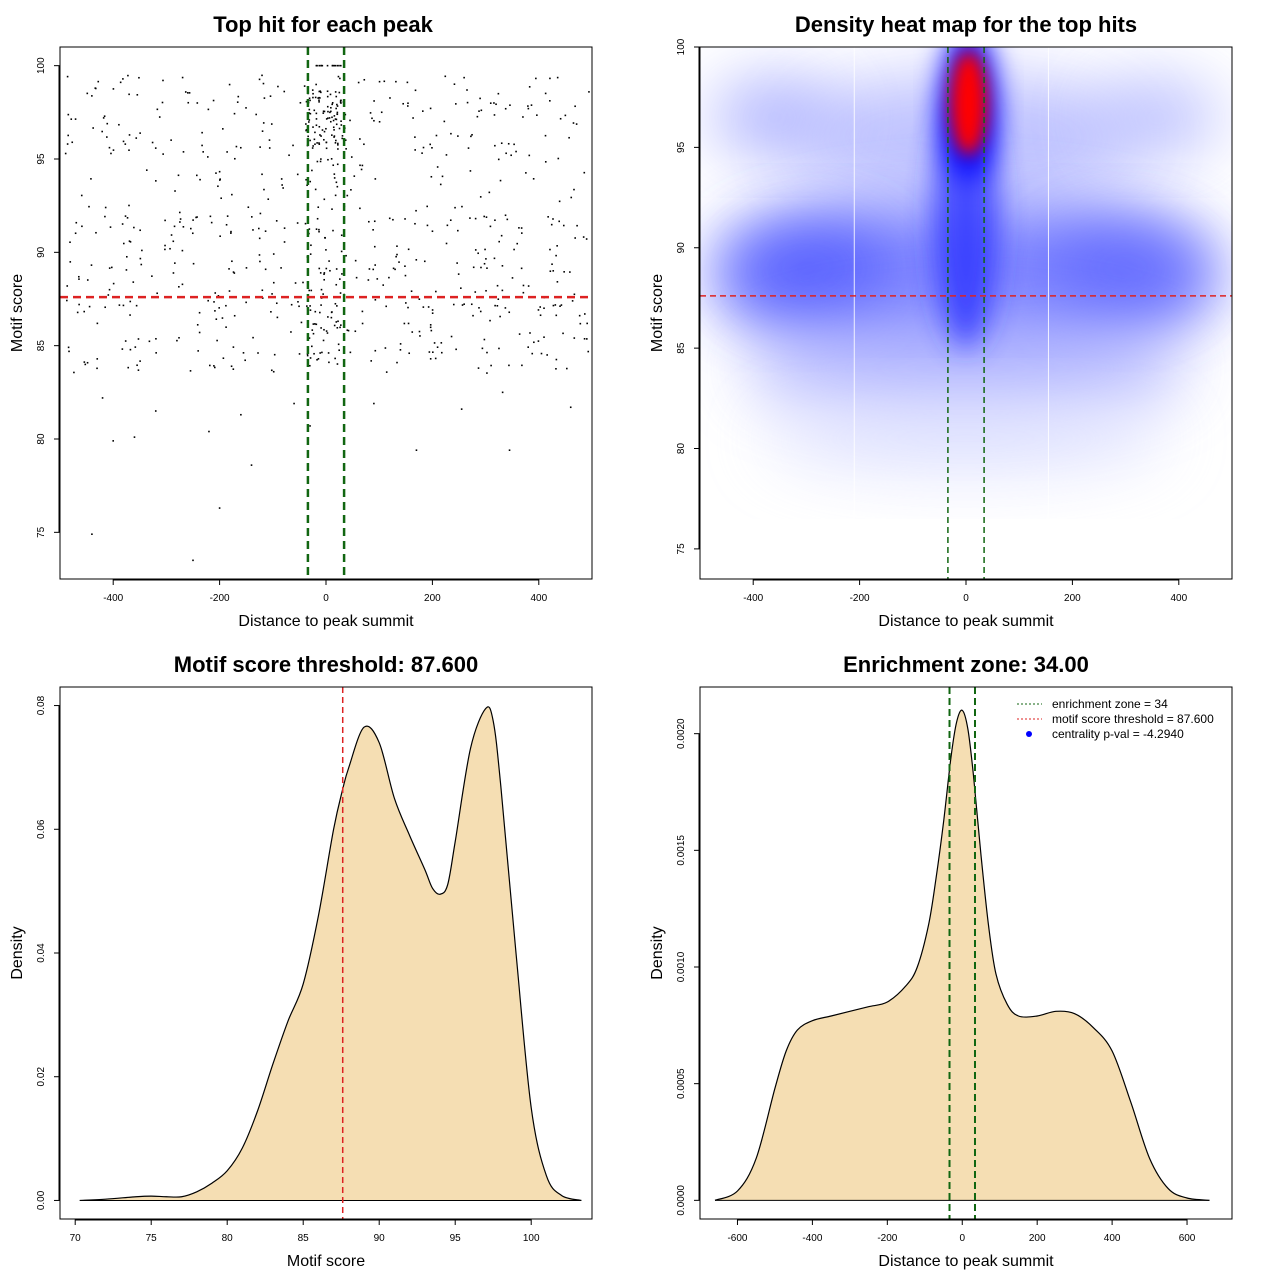 Image resolution: width=1280 pixels, height=1280 pixels. What do you see at coordinates (220, 598) in the screenshot?
I see `scatter-x-tick-label: -200` at bounding box center [220, 598].